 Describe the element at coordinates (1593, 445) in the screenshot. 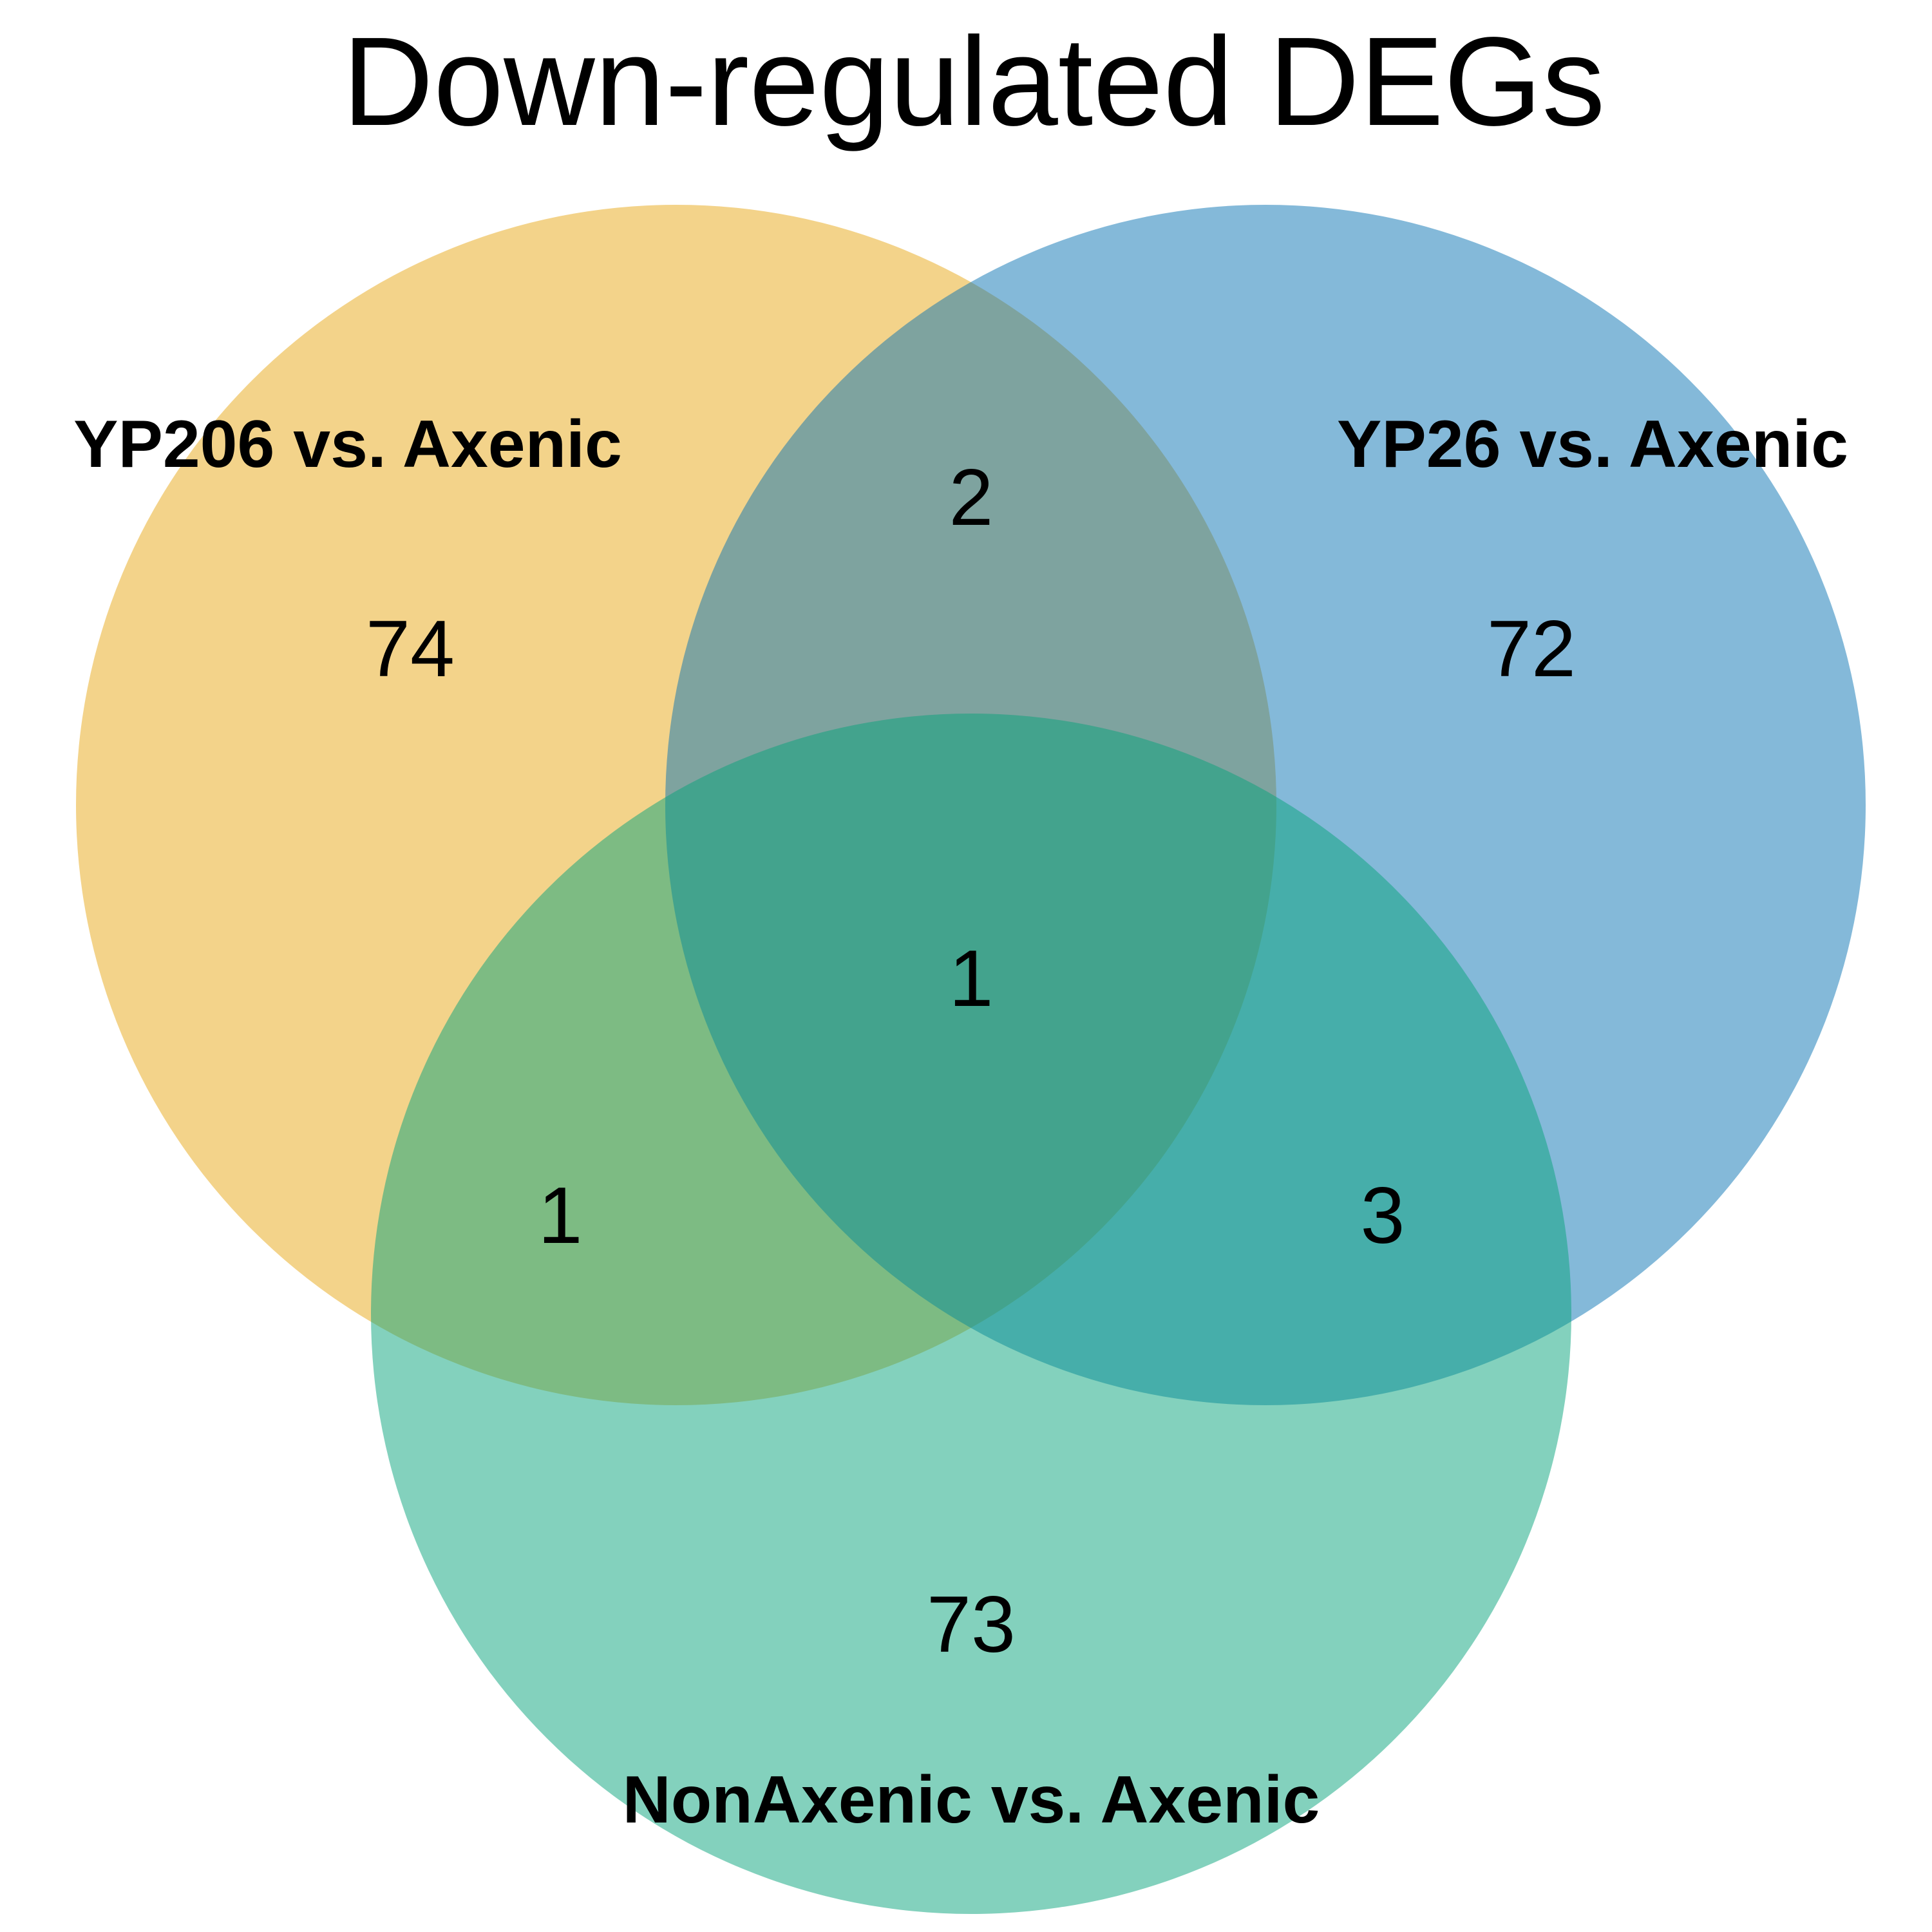

I see `set-label-yp26: YP26 vs. Axenic` at that location.